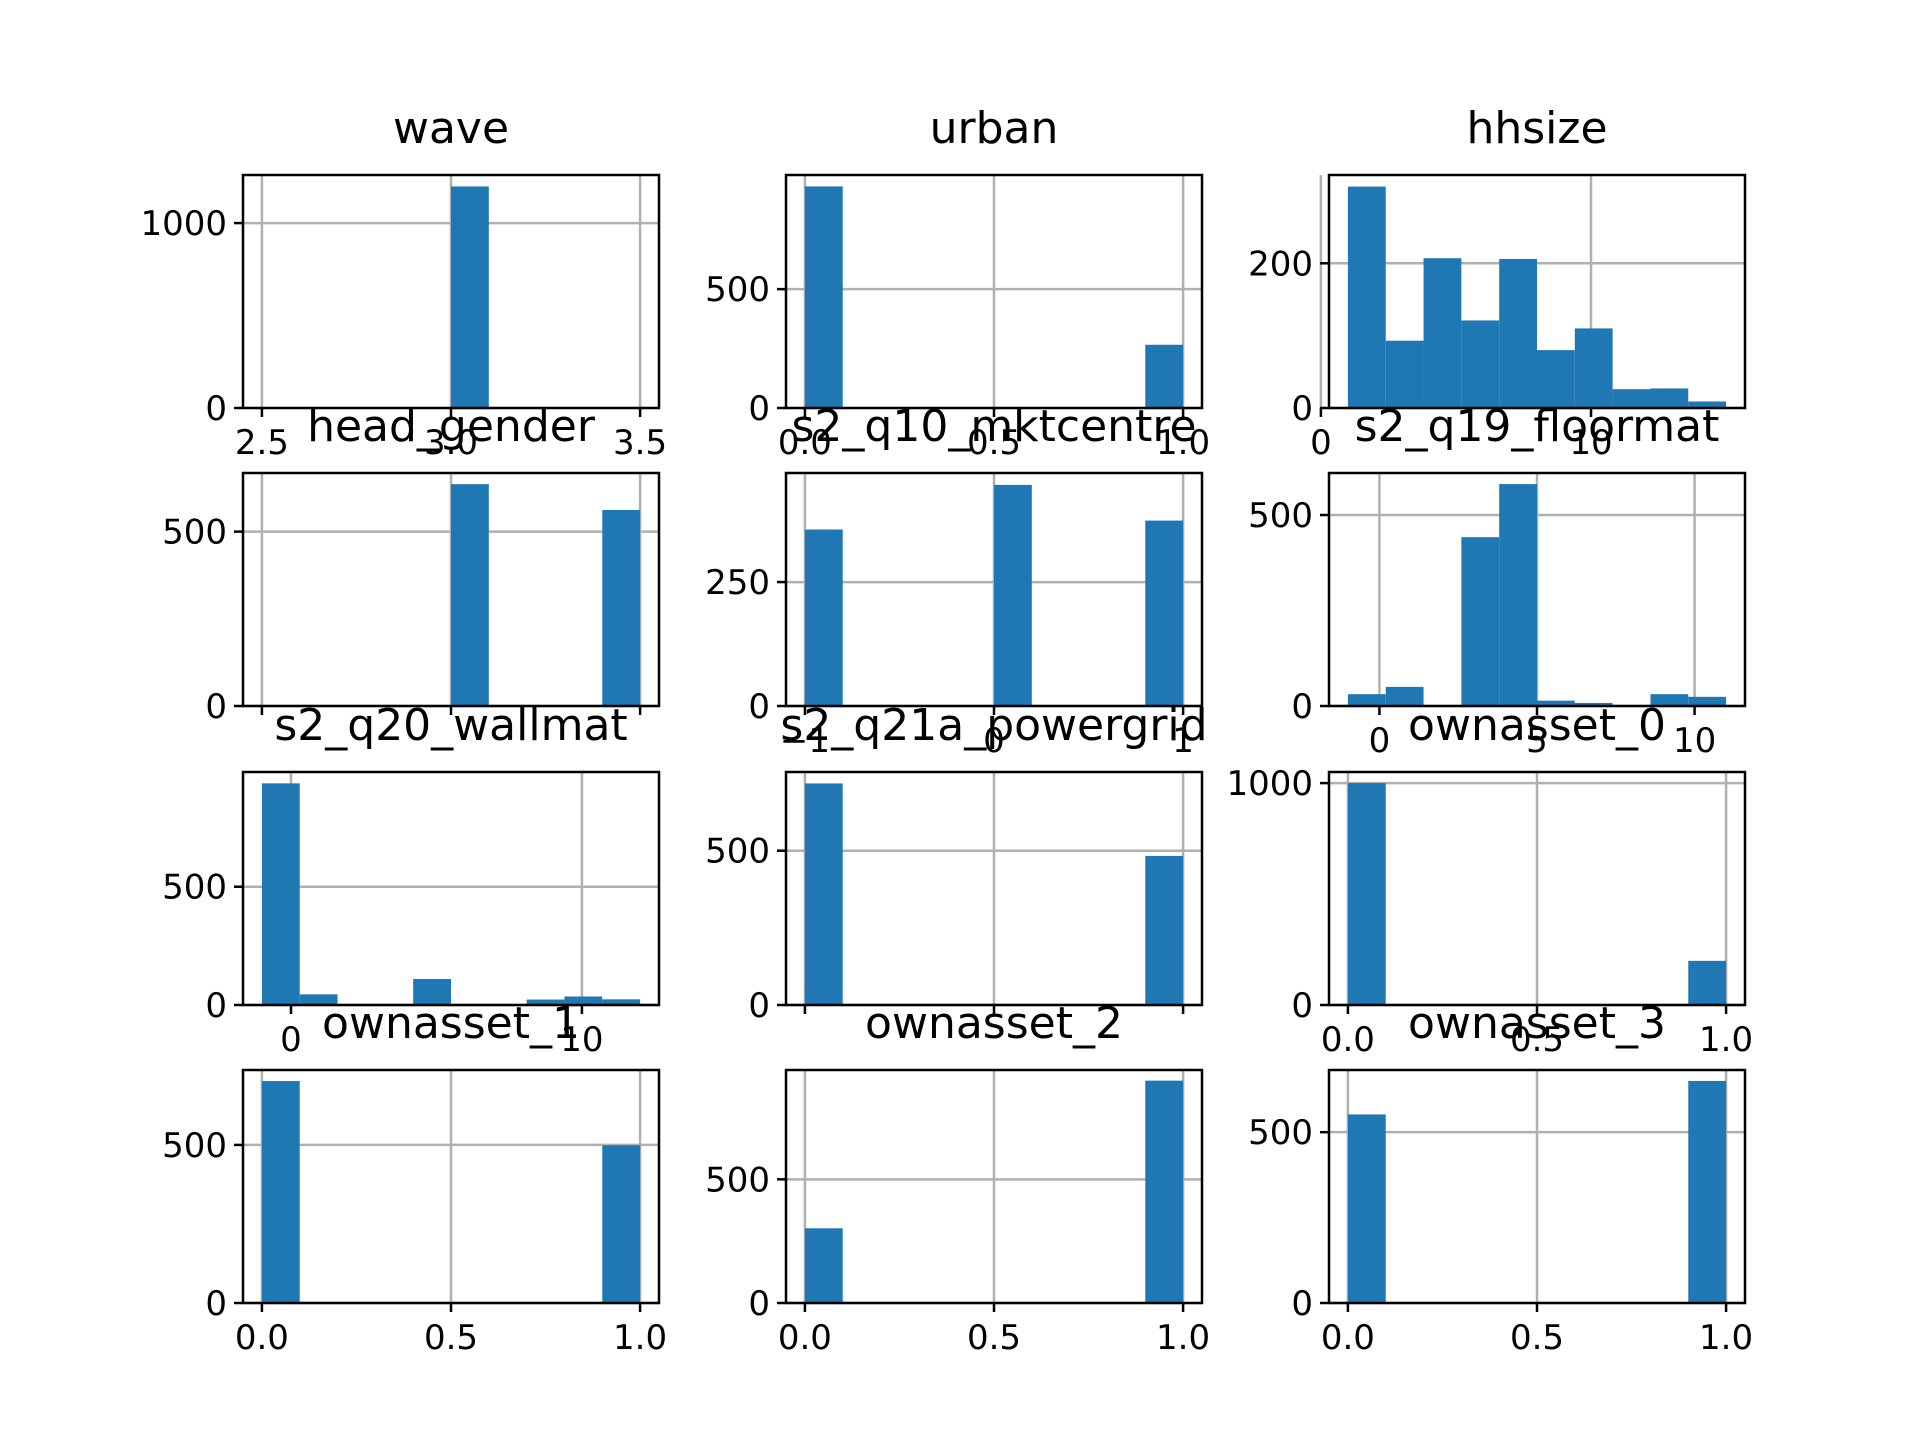 The height and width of the screenshot is (1440, 1920). Describe the element at coordinates (451, 1023) in the screenshot. I see `subplot-title: ownasset_1` at that location.